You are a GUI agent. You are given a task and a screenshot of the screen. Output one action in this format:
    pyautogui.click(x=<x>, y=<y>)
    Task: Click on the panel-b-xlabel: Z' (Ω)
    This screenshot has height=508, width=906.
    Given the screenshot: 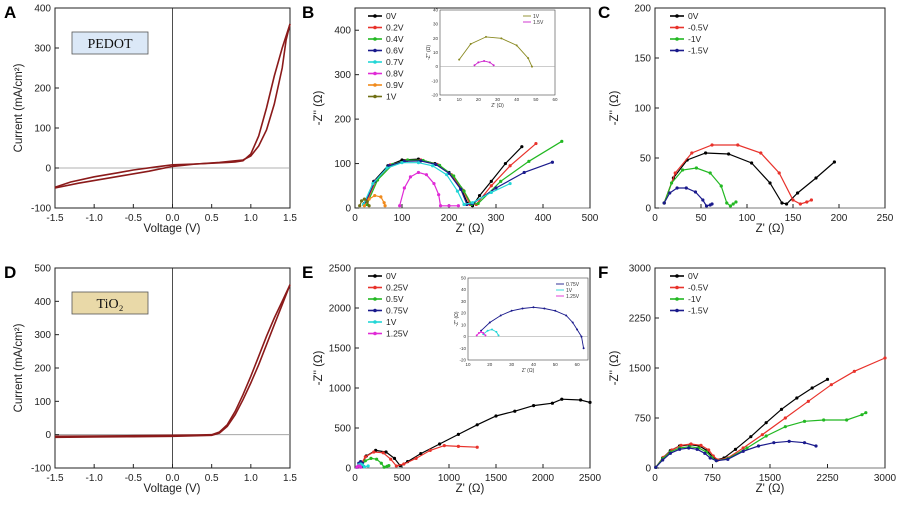 What is the action you would take?
    pyautogui.click(x=470, y=229)
    